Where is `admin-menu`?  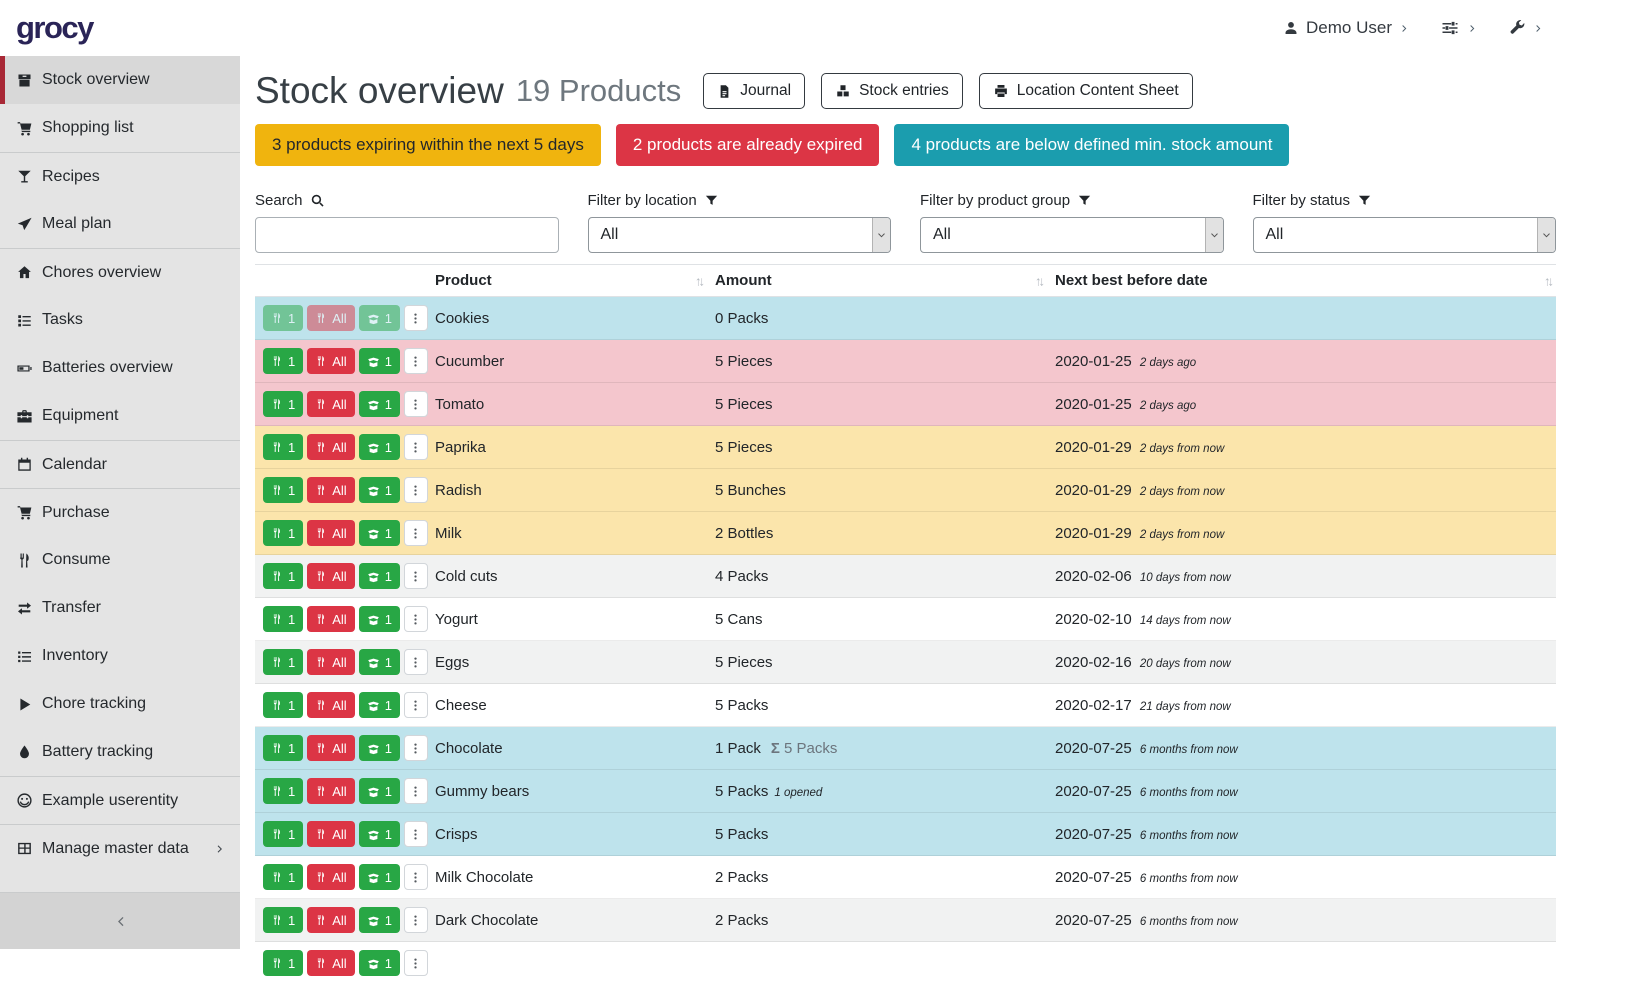 admin-menu is located at coordinates (1526, 28).